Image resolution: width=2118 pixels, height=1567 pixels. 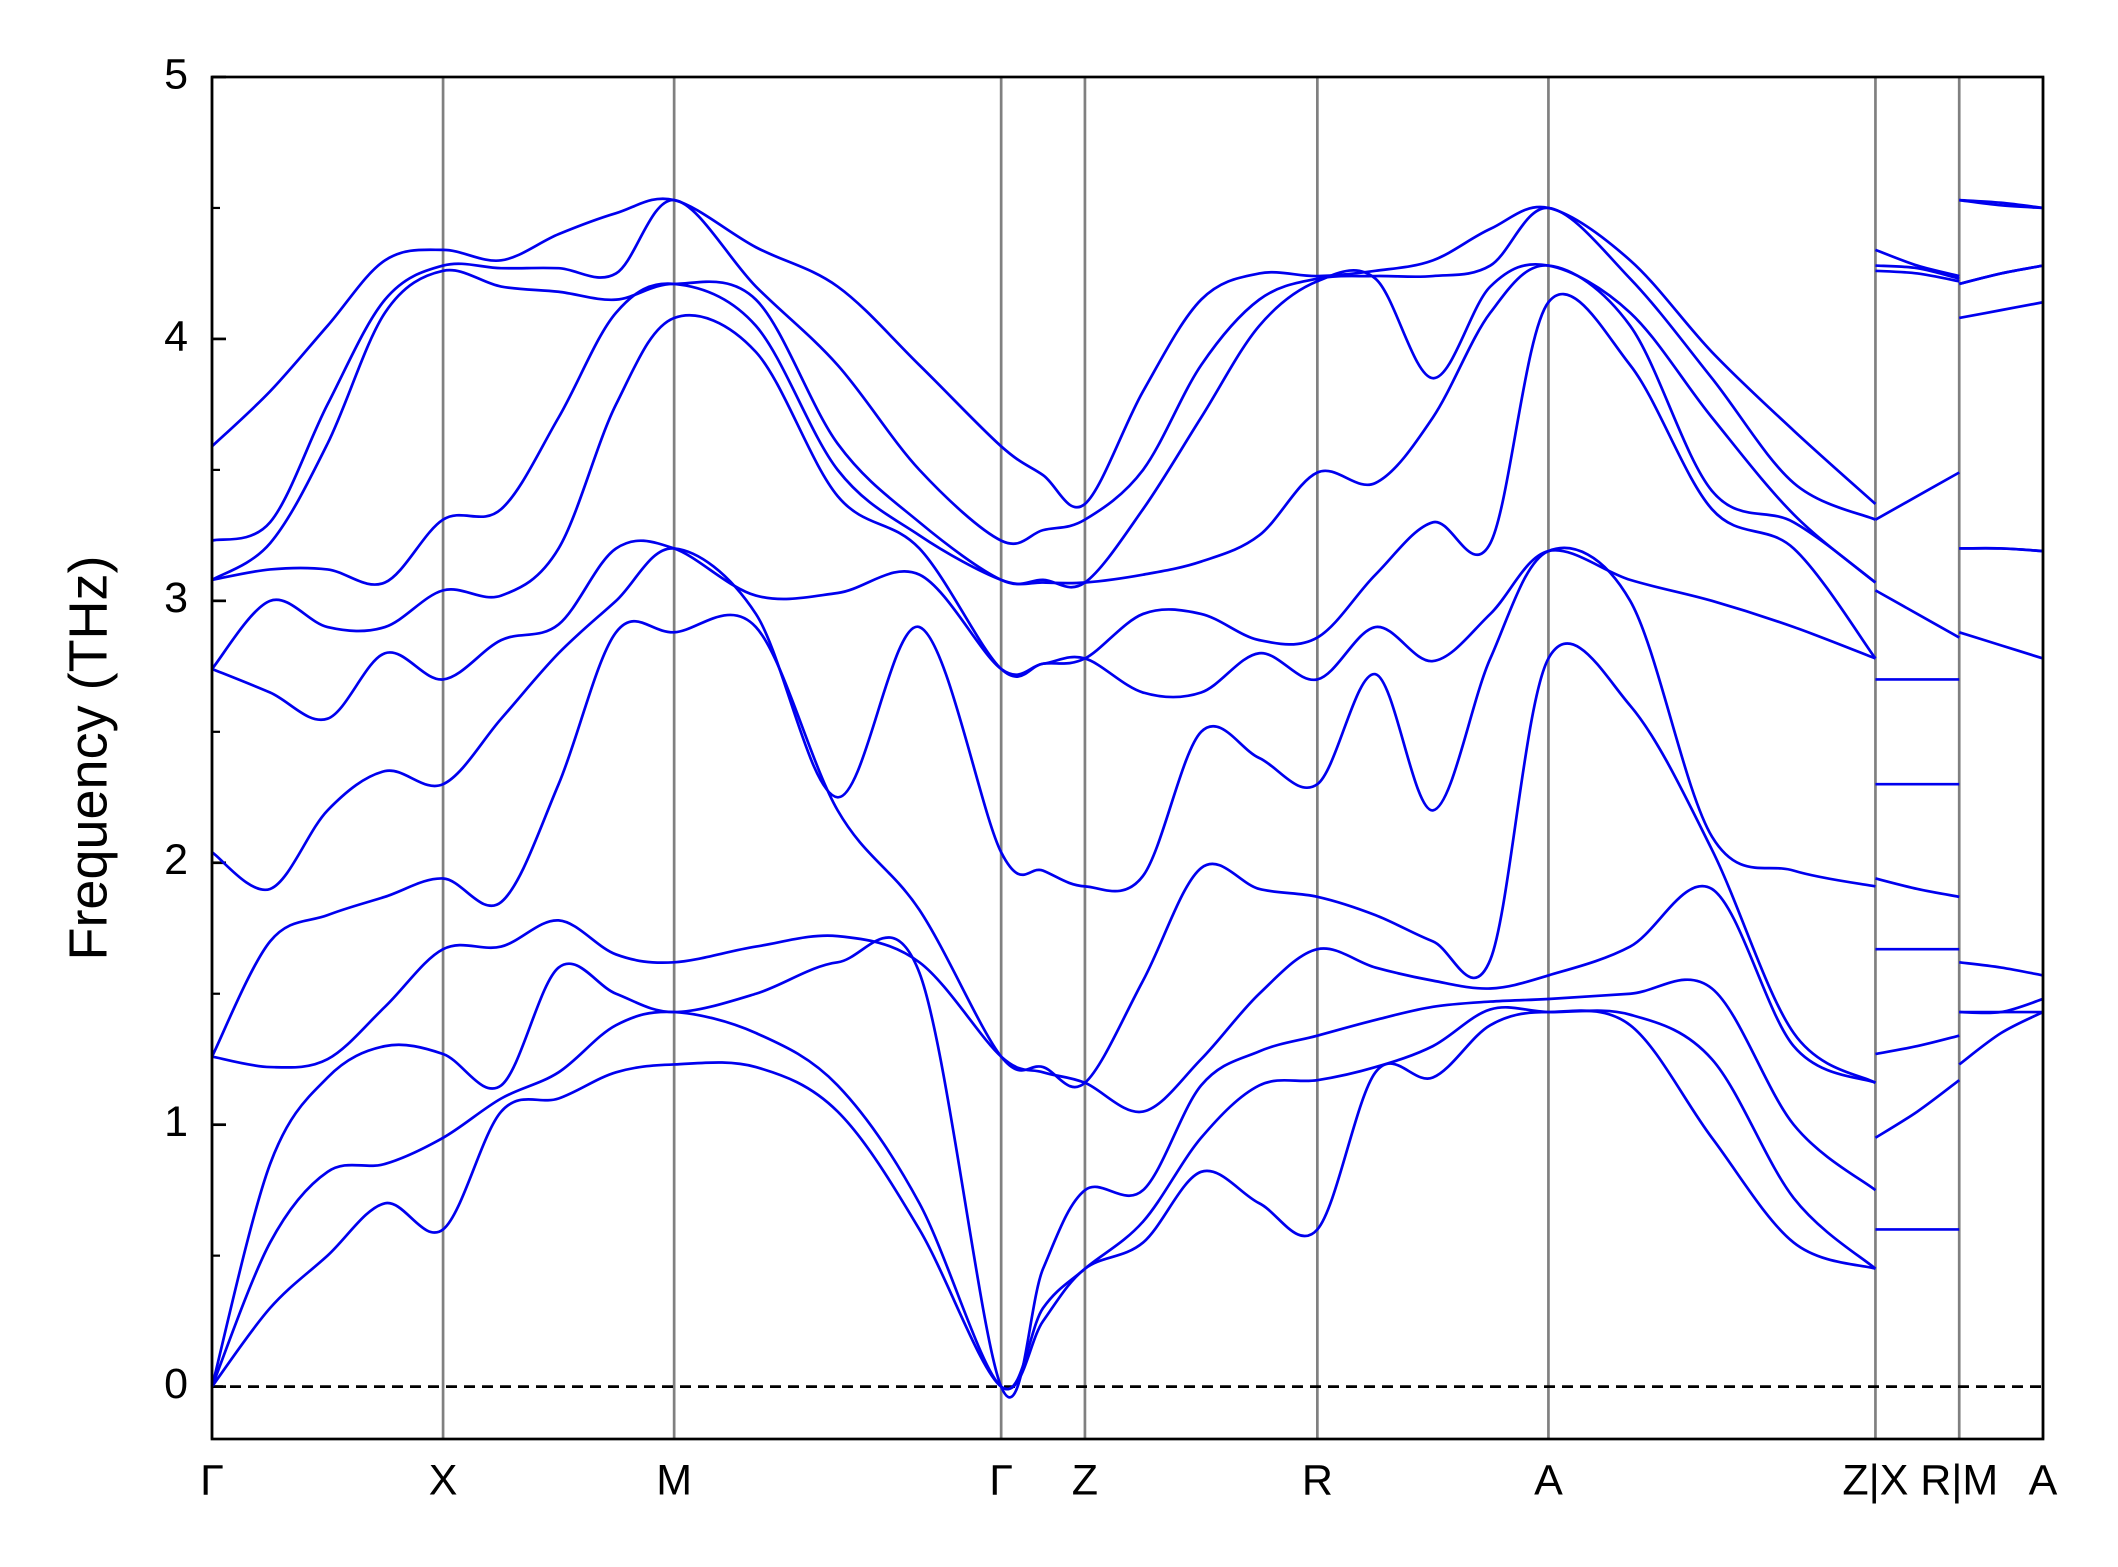 What do you see at coordinates (1875, 1480) in the screenshot?
I see `x-tick-label: Z|X` at bounding box center [1875, 1480].